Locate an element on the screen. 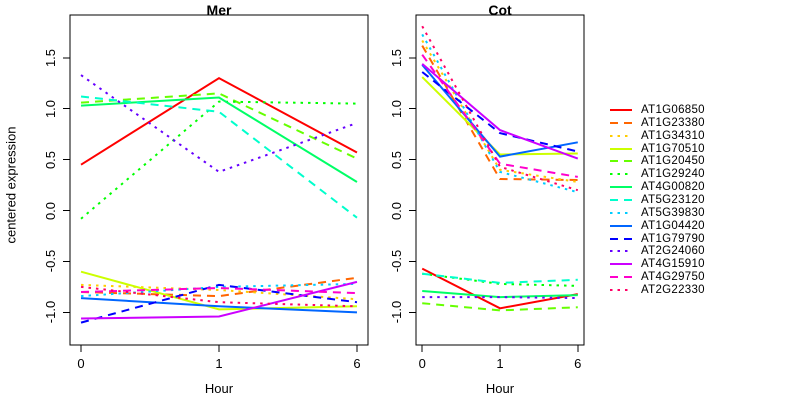 Image resolution: width=800 pixels, height=400 pixels. series-line-AT2G24060 is located at coordinates (500, 298).